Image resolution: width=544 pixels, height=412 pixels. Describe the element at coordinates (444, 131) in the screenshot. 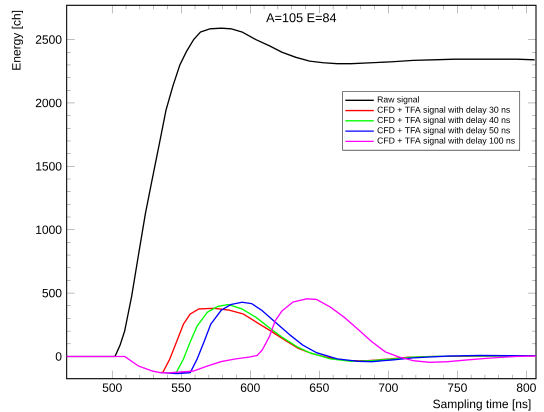

I see `legend-label: CFD + TFA signal with delay 50 ns` at that location.